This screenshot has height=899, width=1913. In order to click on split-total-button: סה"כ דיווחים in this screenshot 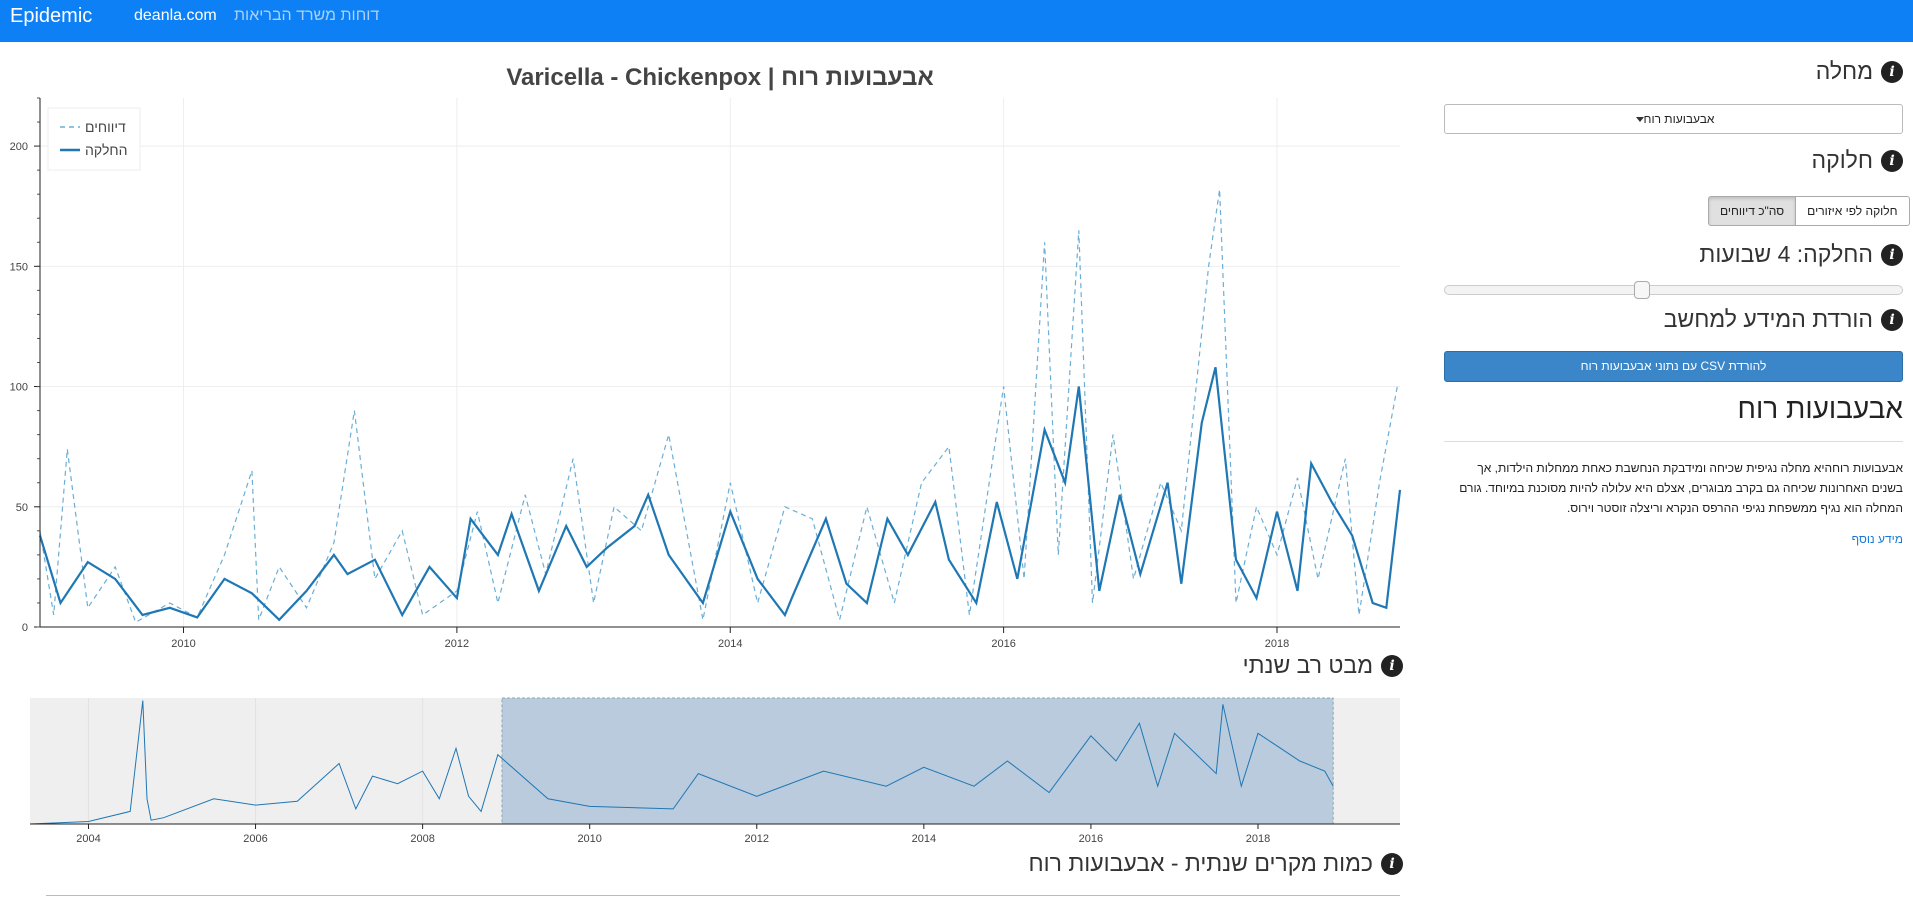, I will do `click(1752, 211)`.